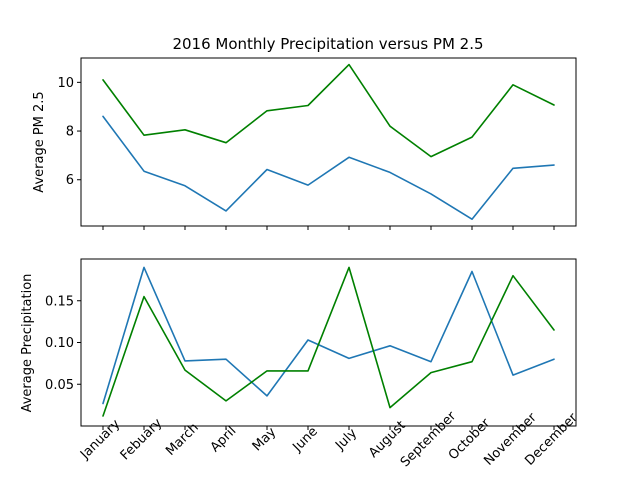  What do you see at coordinates (327, 44) in the screenshot?
I see `chart-title: 2016 Monthly Precipitation versus PM 2.5` at bounding box center [327, 44].